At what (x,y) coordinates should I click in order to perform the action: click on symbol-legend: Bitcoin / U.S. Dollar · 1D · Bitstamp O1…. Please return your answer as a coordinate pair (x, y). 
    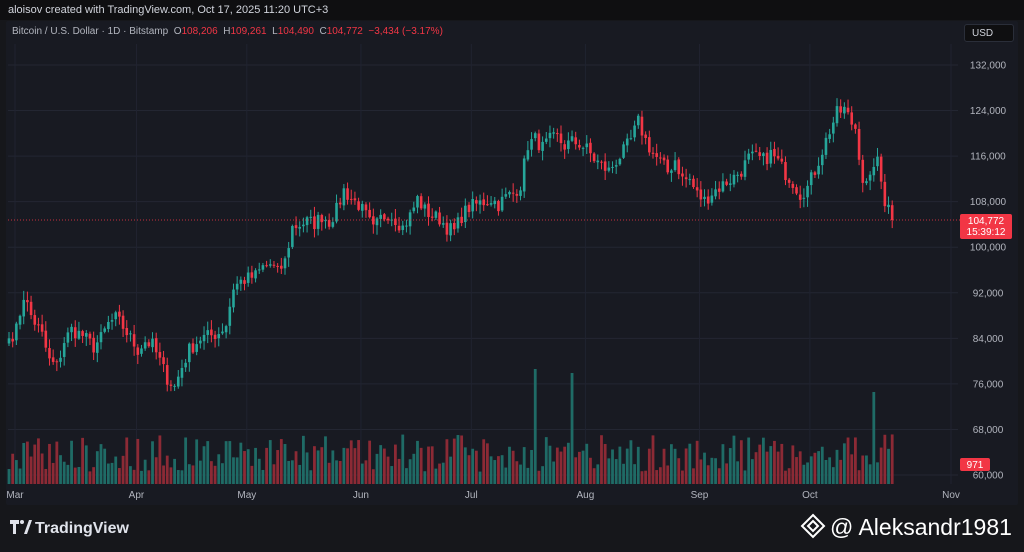
    Looking at the image, I should click on (227, 31).